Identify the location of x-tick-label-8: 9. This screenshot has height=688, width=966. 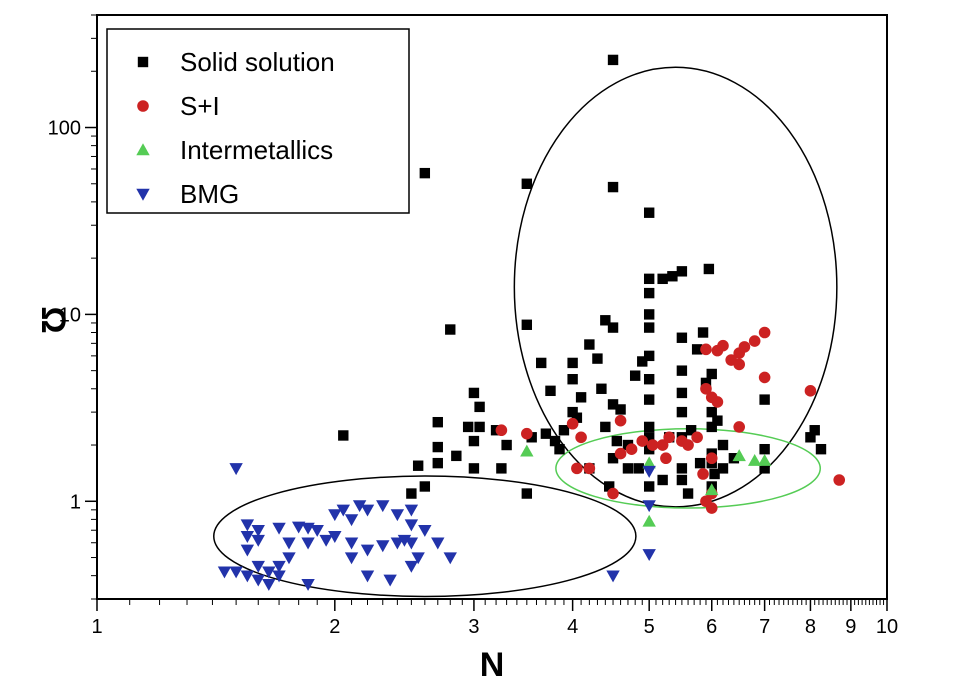
(850, 627).